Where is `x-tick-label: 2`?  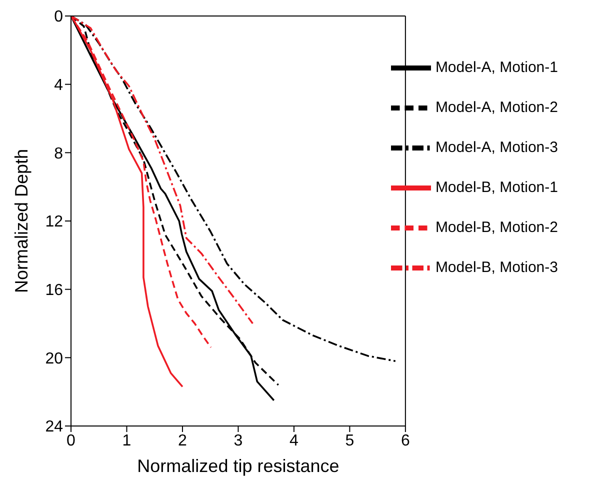
x-tick-label: 2 is located at coordinates (183, 441).